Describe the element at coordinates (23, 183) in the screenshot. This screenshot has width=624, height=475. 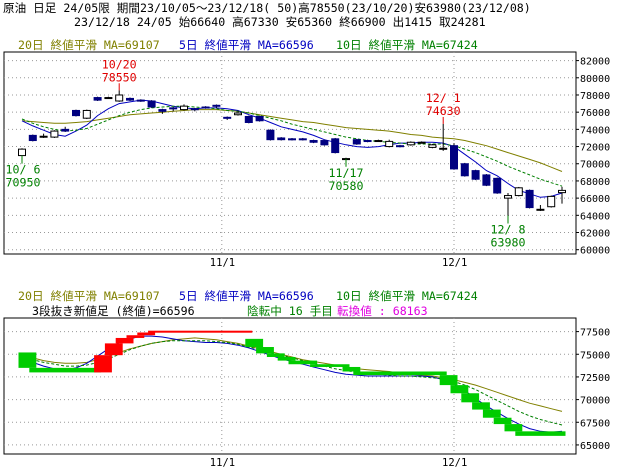
I see `annotation-value: 70950` at that location.